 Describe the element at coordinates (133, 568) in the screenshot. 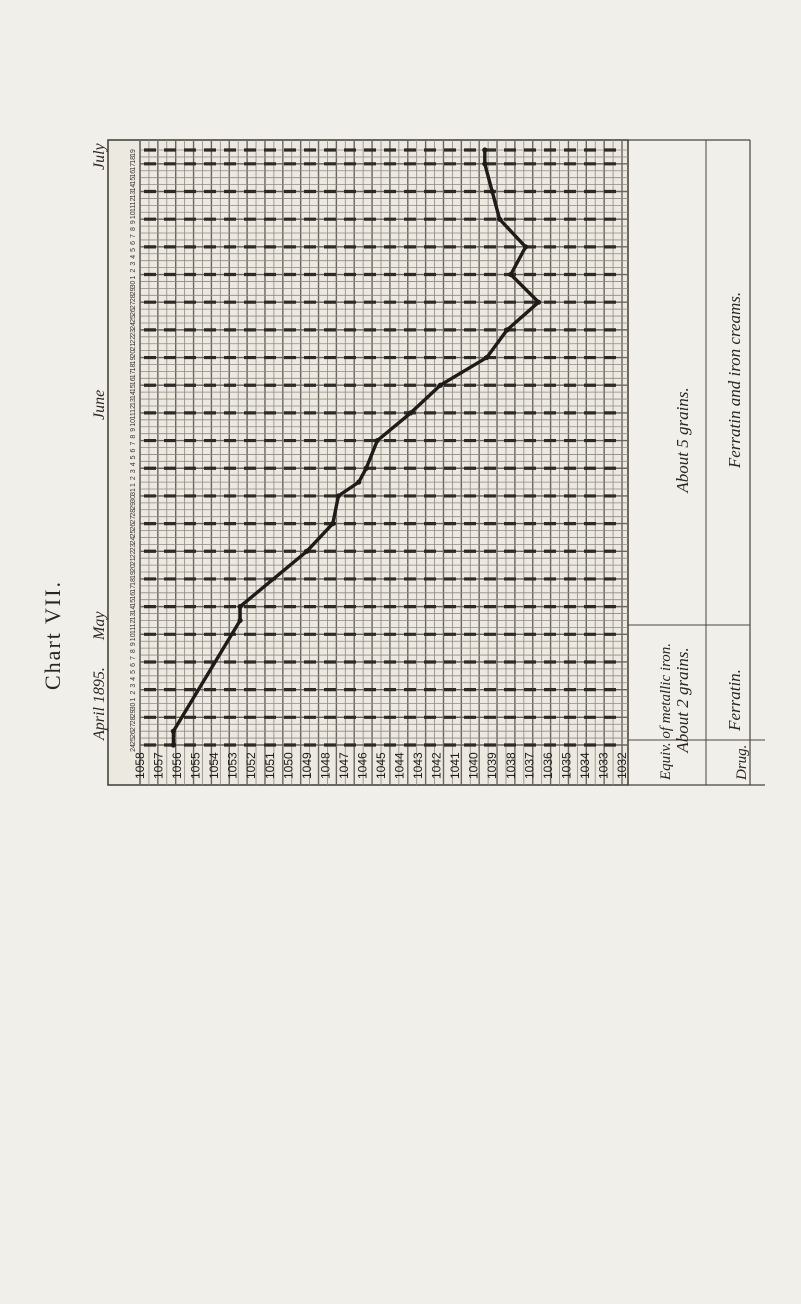

I see `date-tick-label: 20` at that location.